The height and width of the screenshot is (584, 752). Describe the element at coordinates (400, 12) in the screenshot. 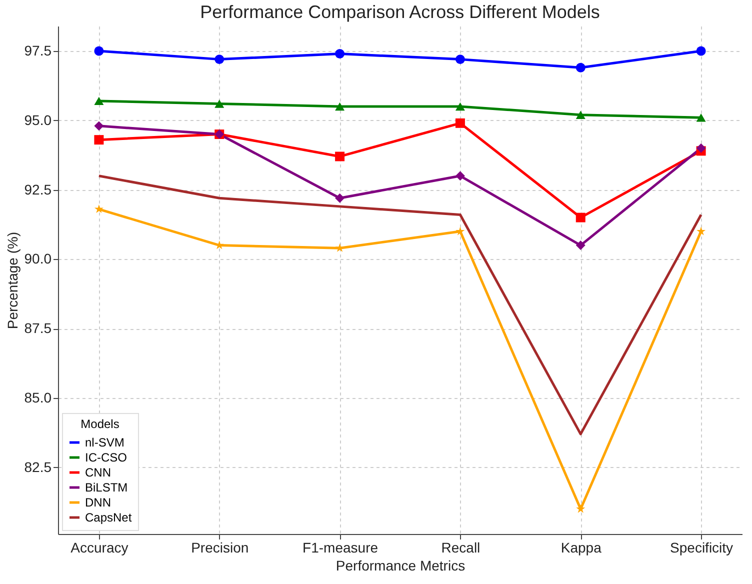

I see `chart-title: Performance Comparison Across Different Models` at that location.